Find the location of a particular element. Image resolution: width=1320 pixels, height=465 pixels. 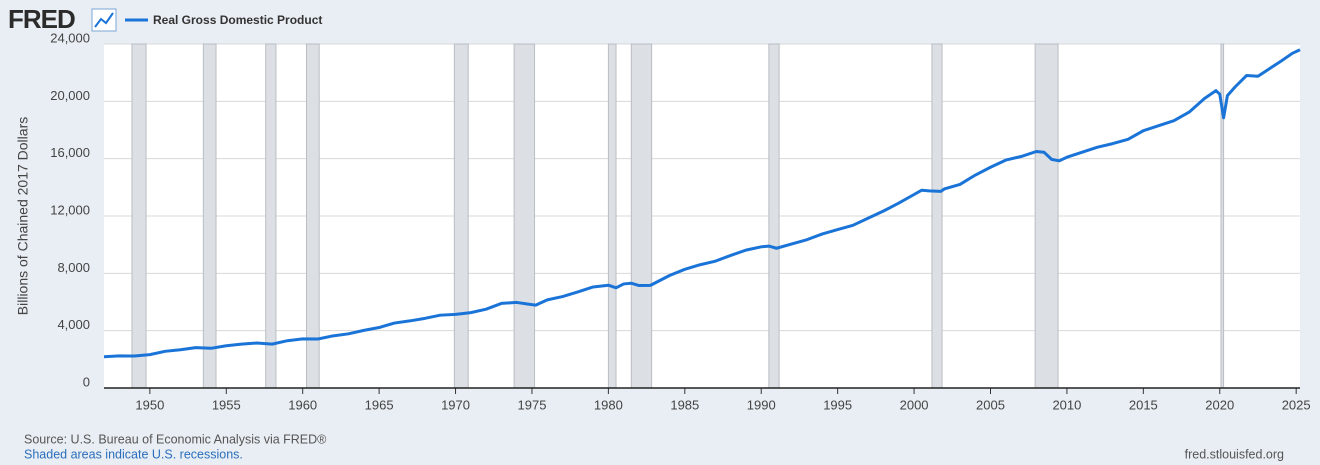

x-tick-label: 1985 is located at coordinates (684, 404).